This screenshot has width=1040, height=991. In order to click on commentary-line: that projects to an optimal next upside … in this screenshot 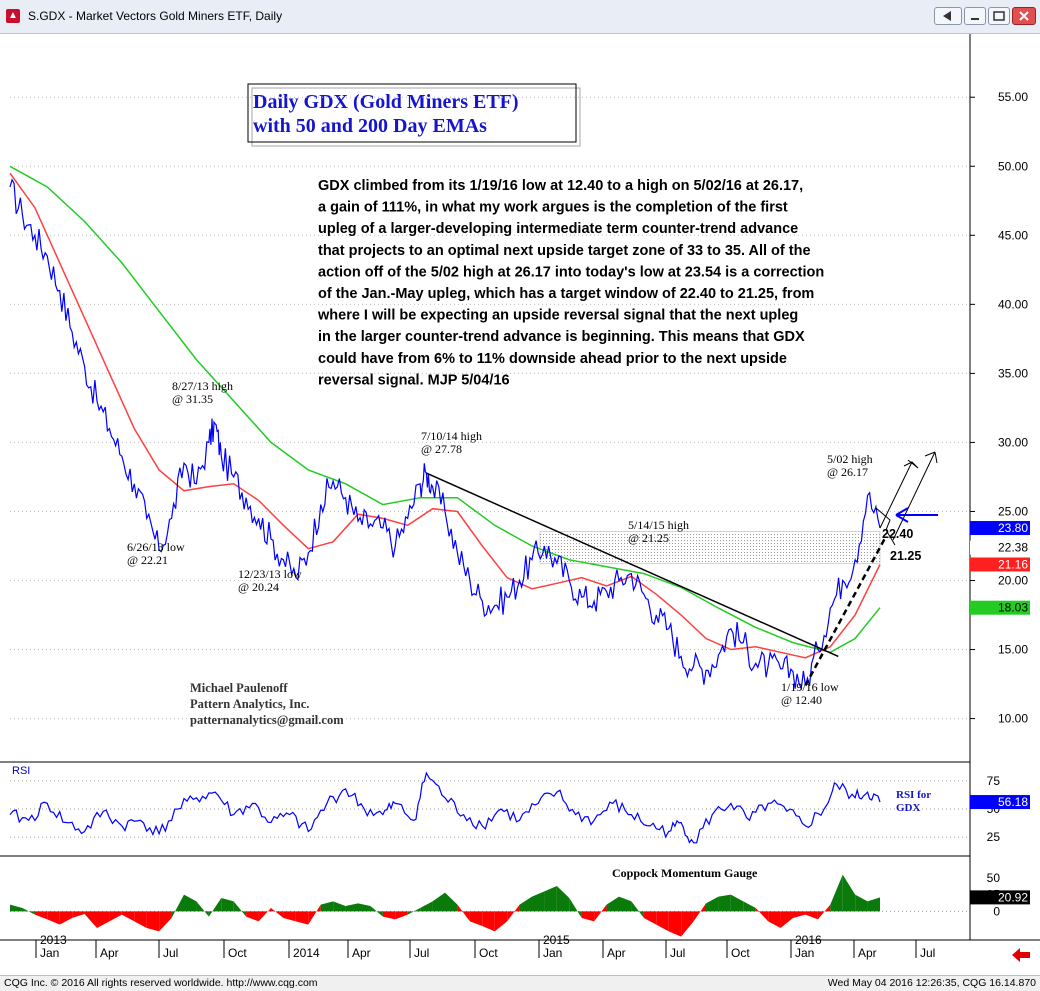, I will do `click(564, 251)`.